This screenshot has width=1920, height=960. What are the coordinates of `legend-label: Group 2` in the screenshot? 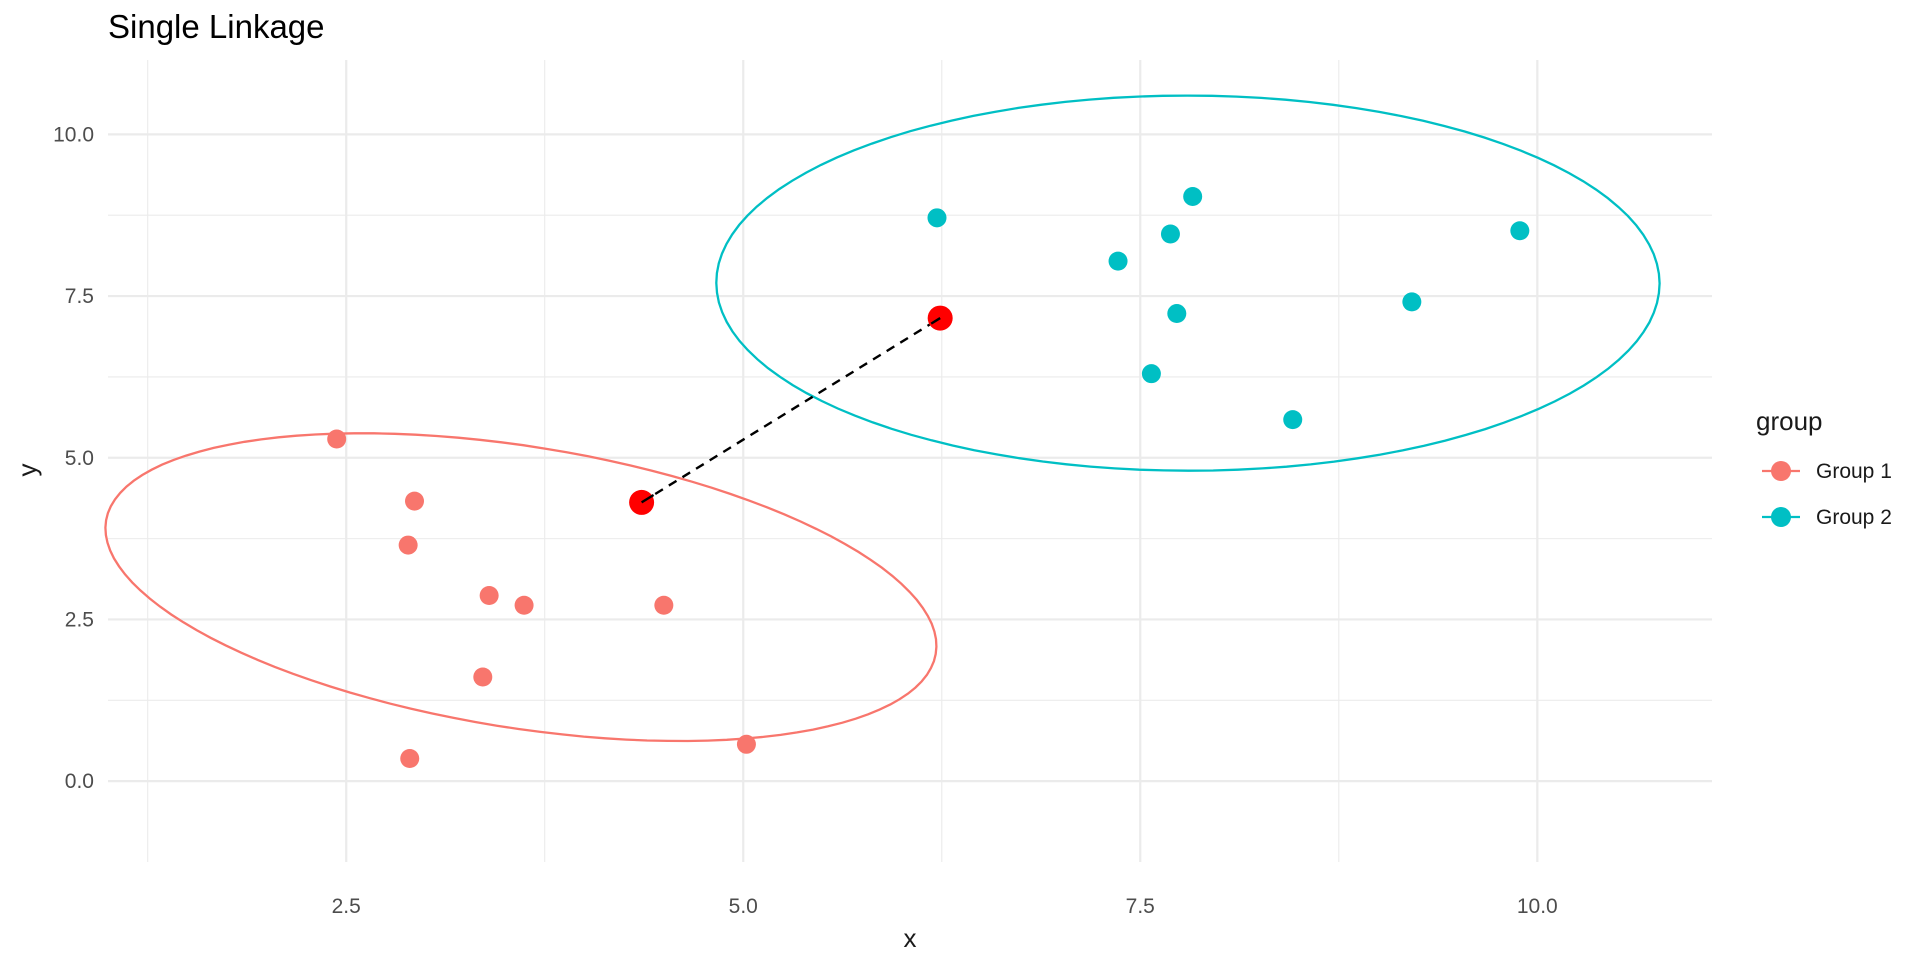 It's located at (1854, 517).